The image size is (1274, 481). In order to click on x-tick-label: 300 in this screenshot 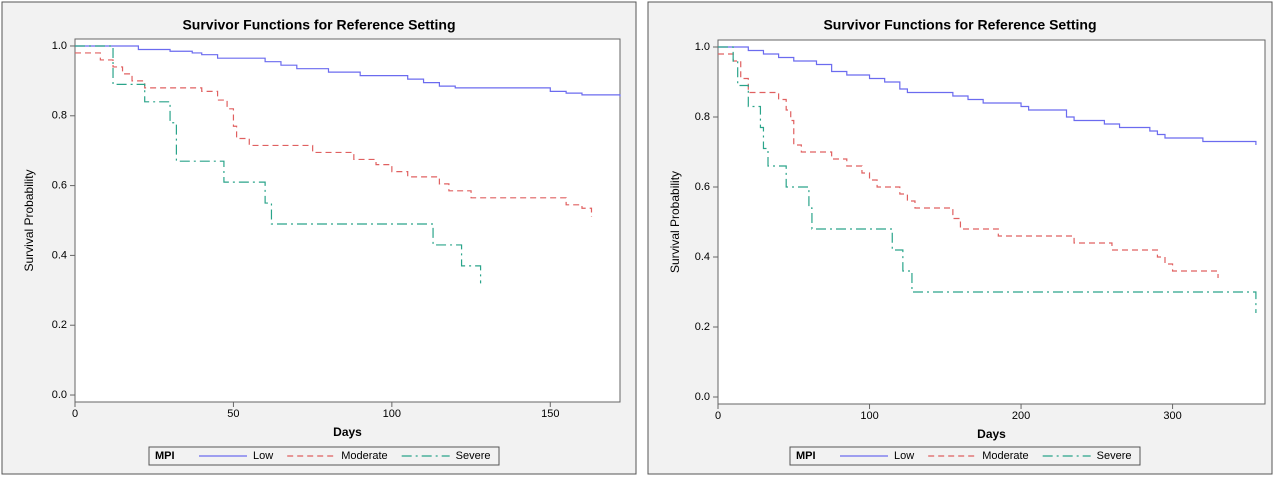, I will do `click(1172, 416)`.